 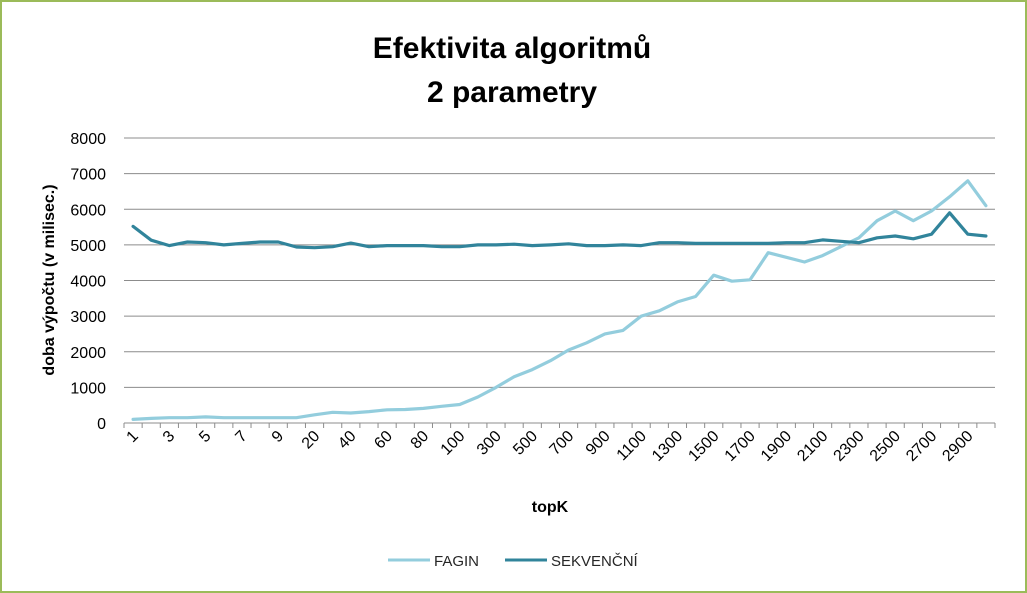 What do you see at coordinates (489, 443) in the screenshot?
I see `x-tick-label: 300` at bounding box center [489, 443].